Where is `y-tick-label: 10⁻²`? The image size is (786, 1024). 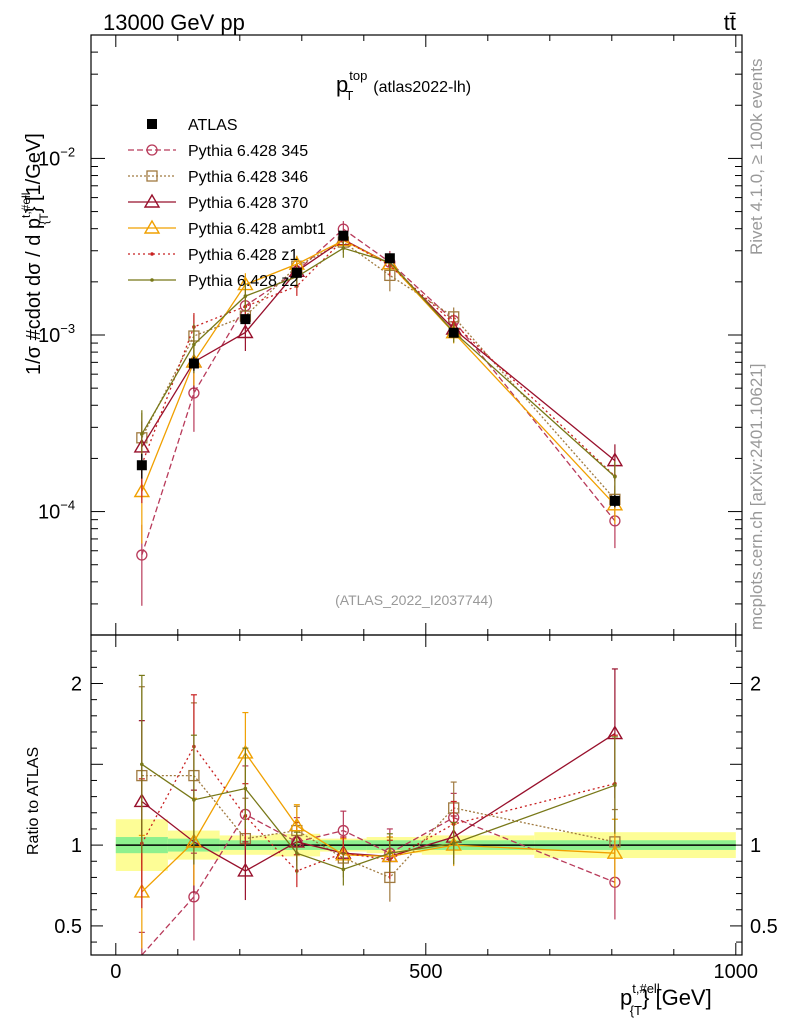 y-tick-label: 10⁻² is located at coordinates (56, 157).